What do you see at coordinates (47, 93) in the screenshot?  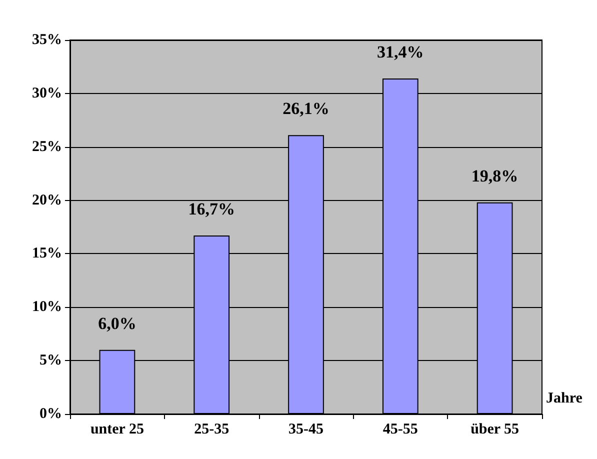 I see `y-tick-label: 30%` at bounding box center [47, 93].